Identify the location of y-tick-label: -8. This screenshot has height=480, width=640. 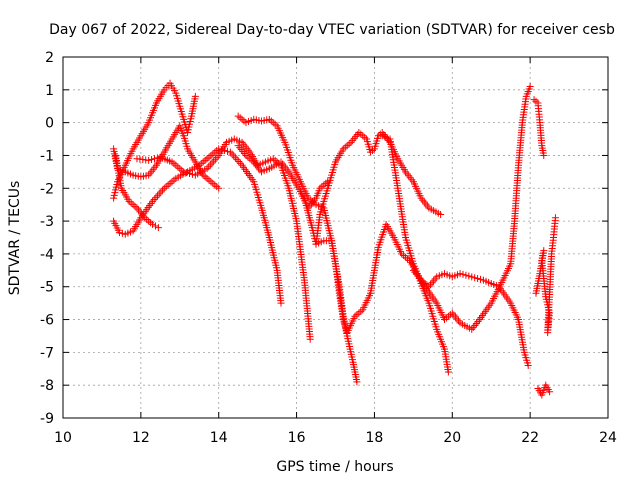
(47, 386).